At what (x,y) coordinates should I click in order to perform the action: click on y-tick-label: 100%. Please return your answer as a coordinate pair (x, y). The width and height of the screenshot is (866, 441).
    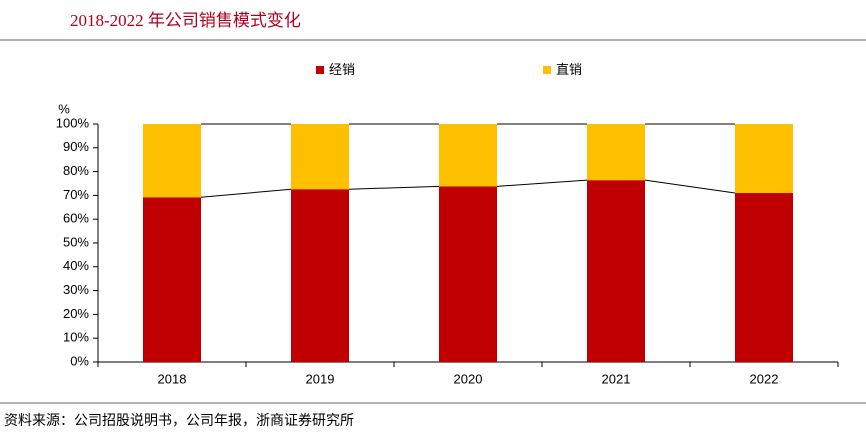
    Looking at the image, I should click on (73, 122).